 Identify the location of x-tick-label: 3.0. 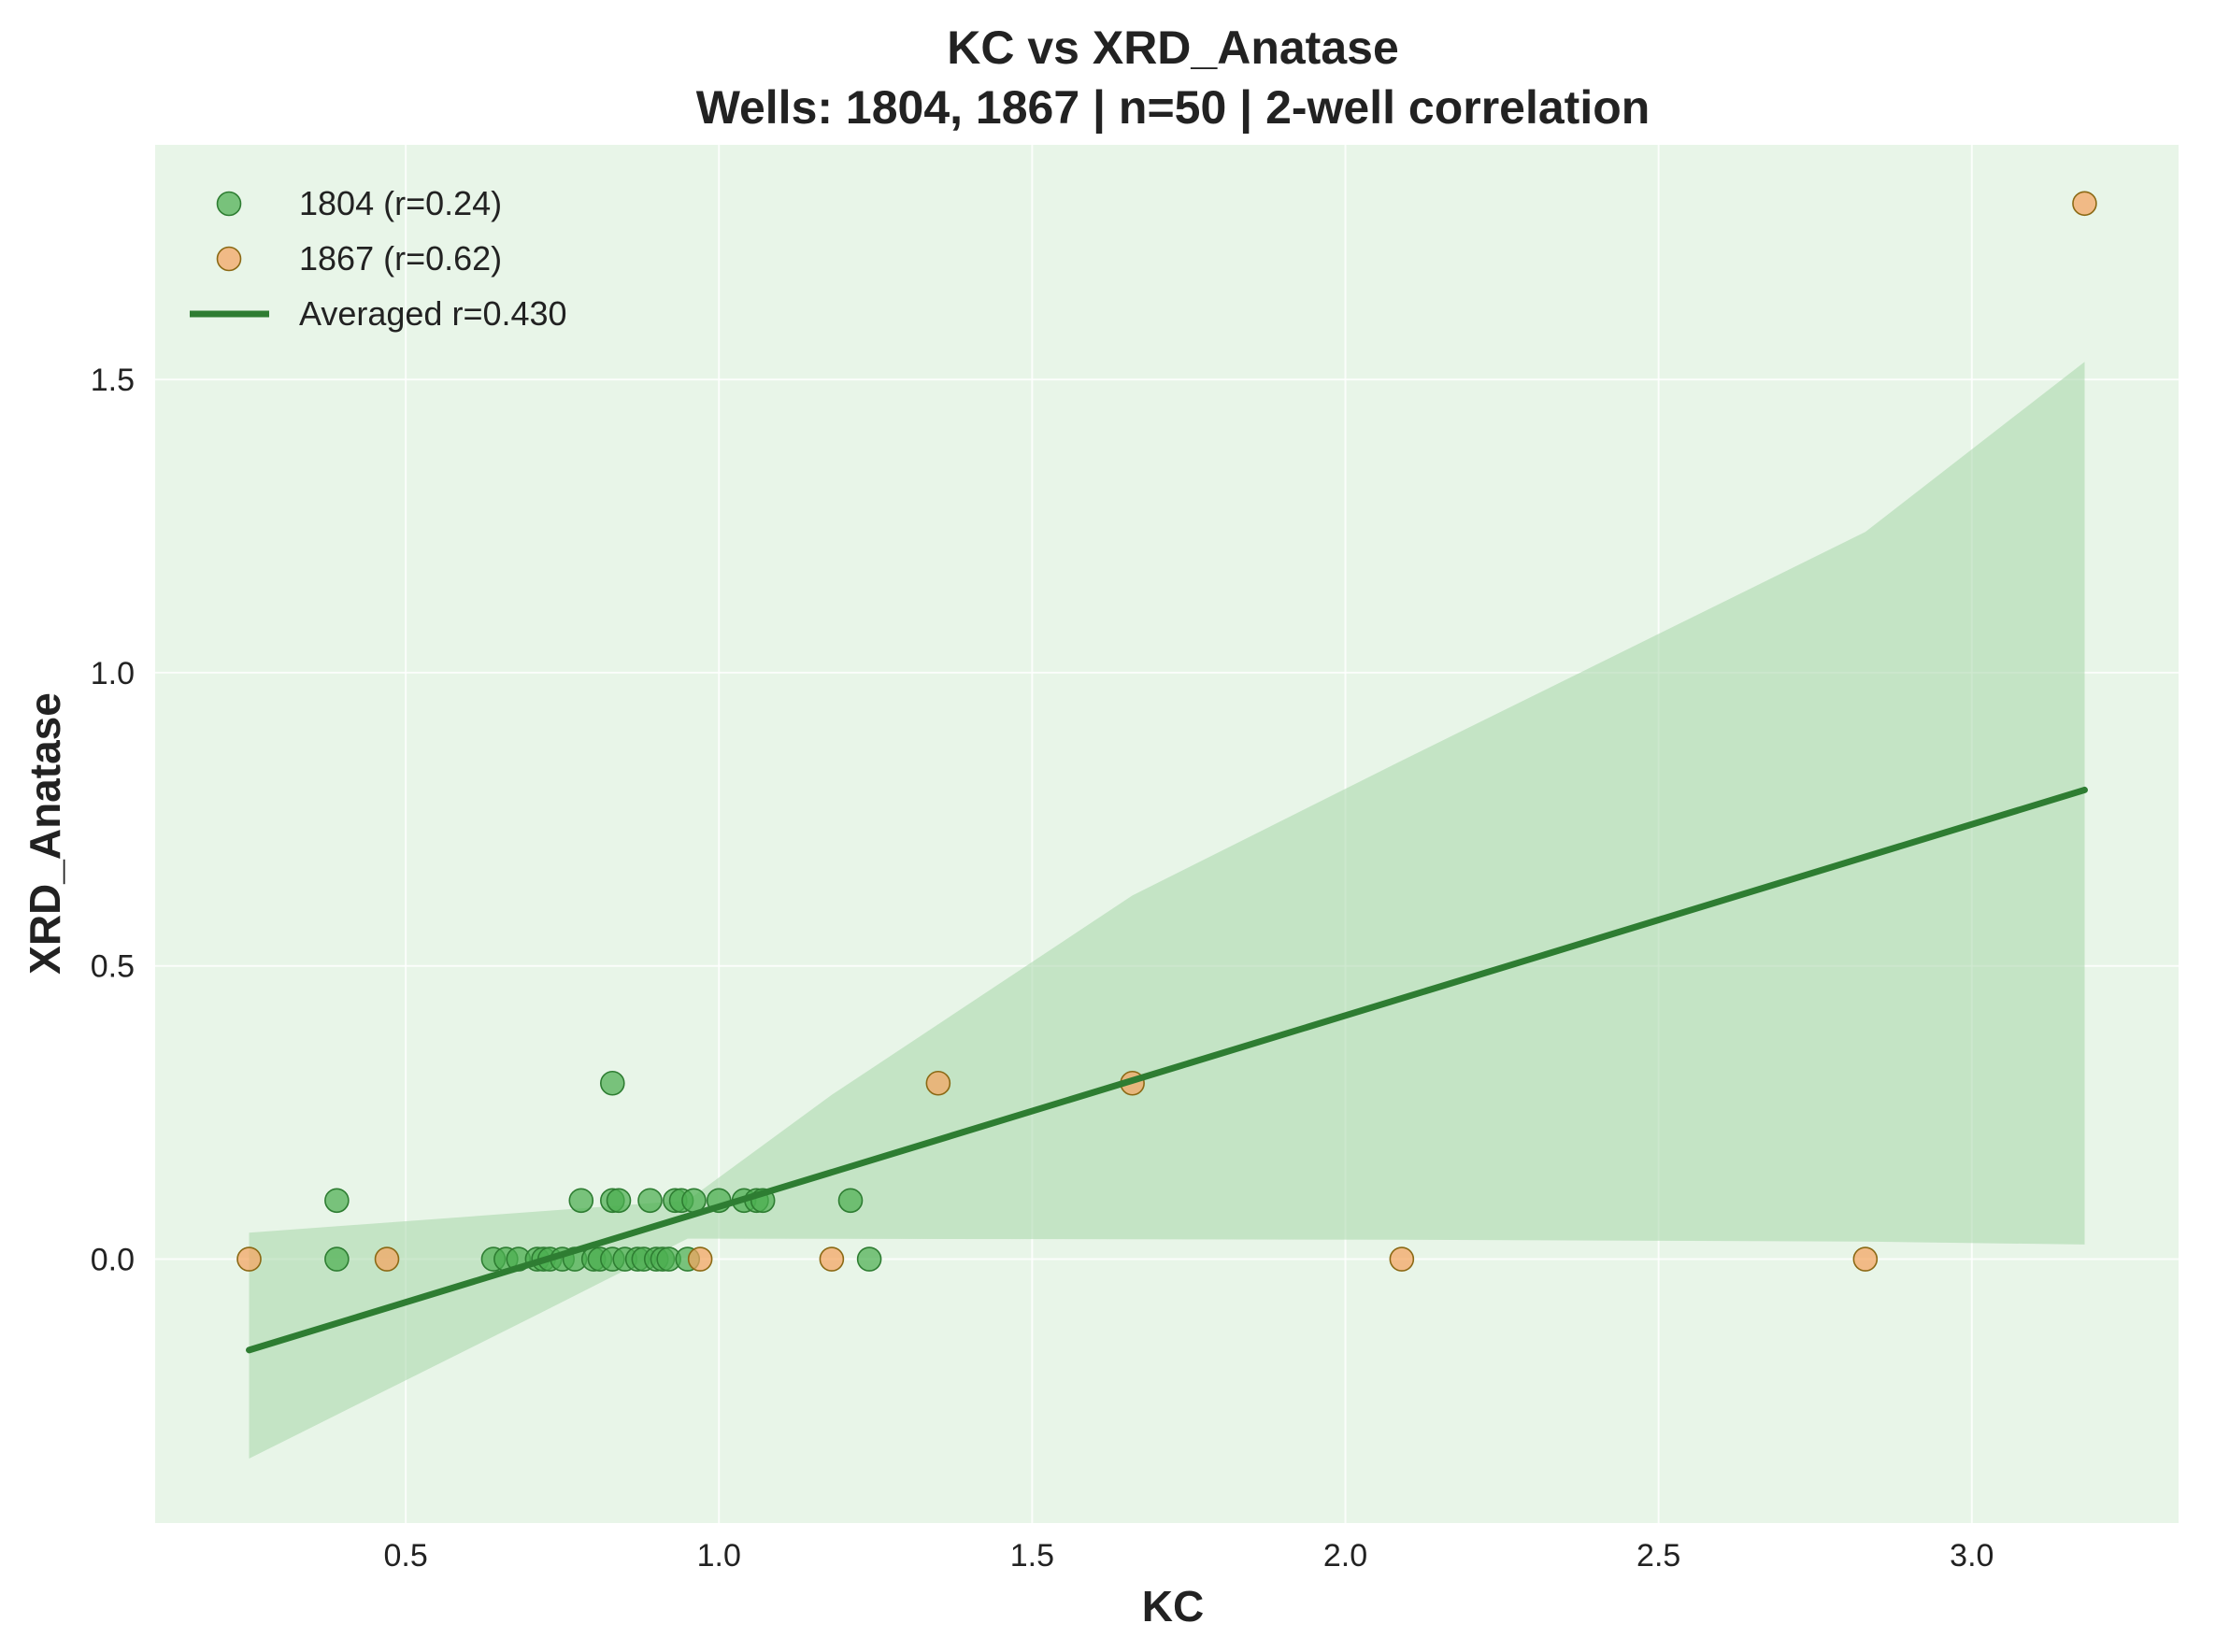
(1972, 1556).